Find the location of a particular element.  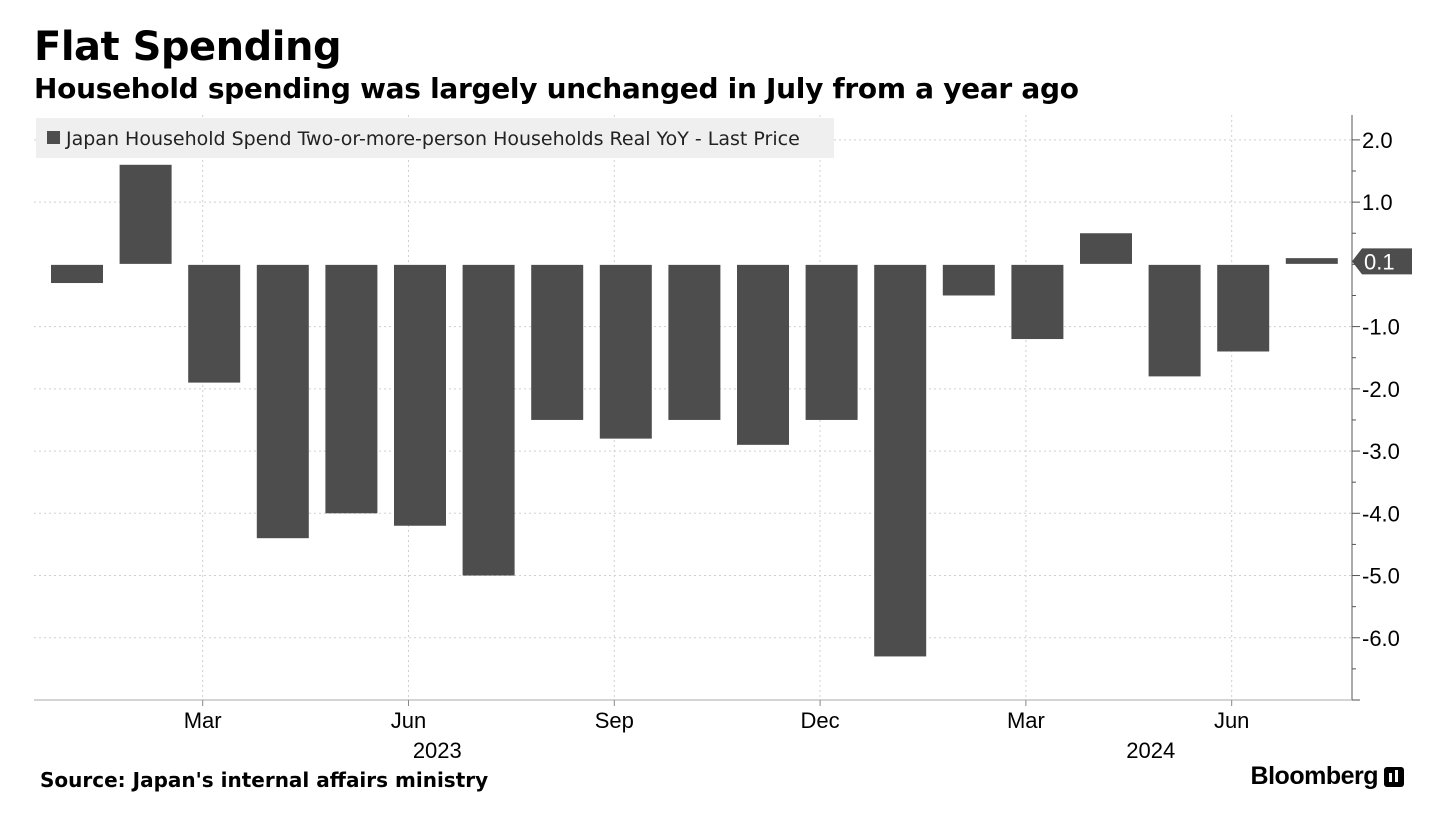

last-value-marker is located at coordinates (1382, 261).